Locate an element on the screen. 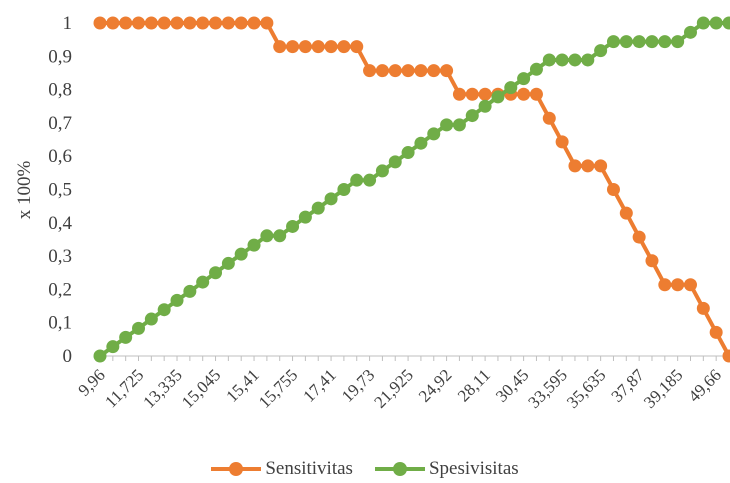 The image size is (730, 483). y-tick-label: 1 is located at coordinates (68, 23).